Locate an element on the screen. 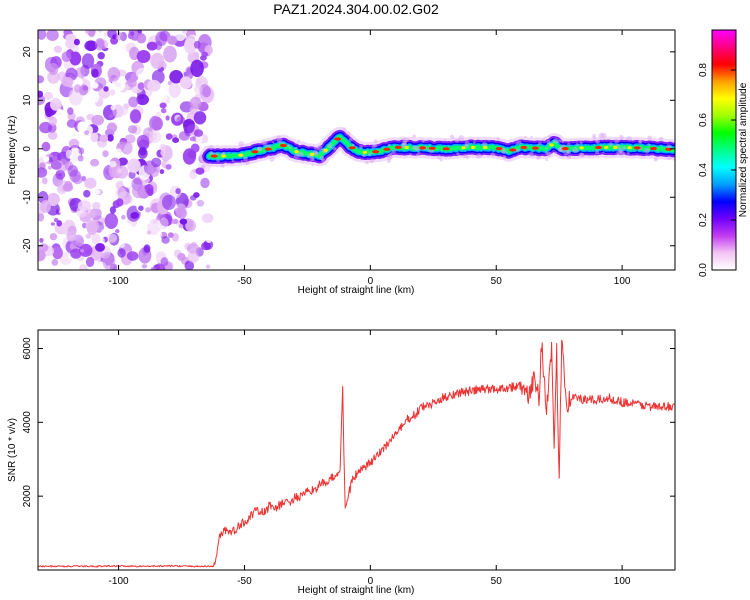  snr-y-label: SNR (10 * v/v) is located at coordinates (12, 450).